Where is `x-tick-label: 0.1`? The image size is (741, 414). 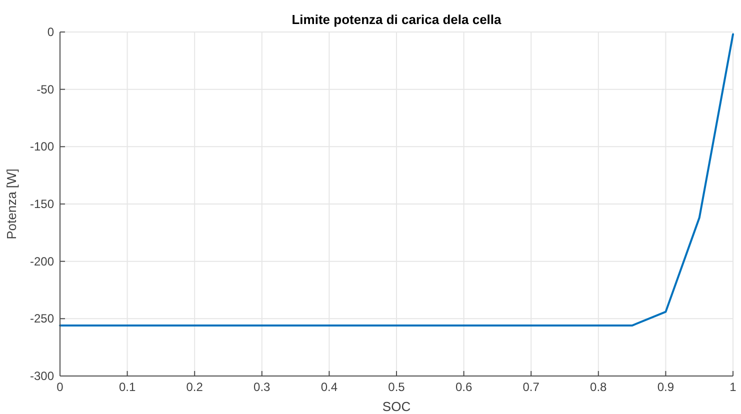 x-tick-label: 0.1 is located at coordinates (127, 387).